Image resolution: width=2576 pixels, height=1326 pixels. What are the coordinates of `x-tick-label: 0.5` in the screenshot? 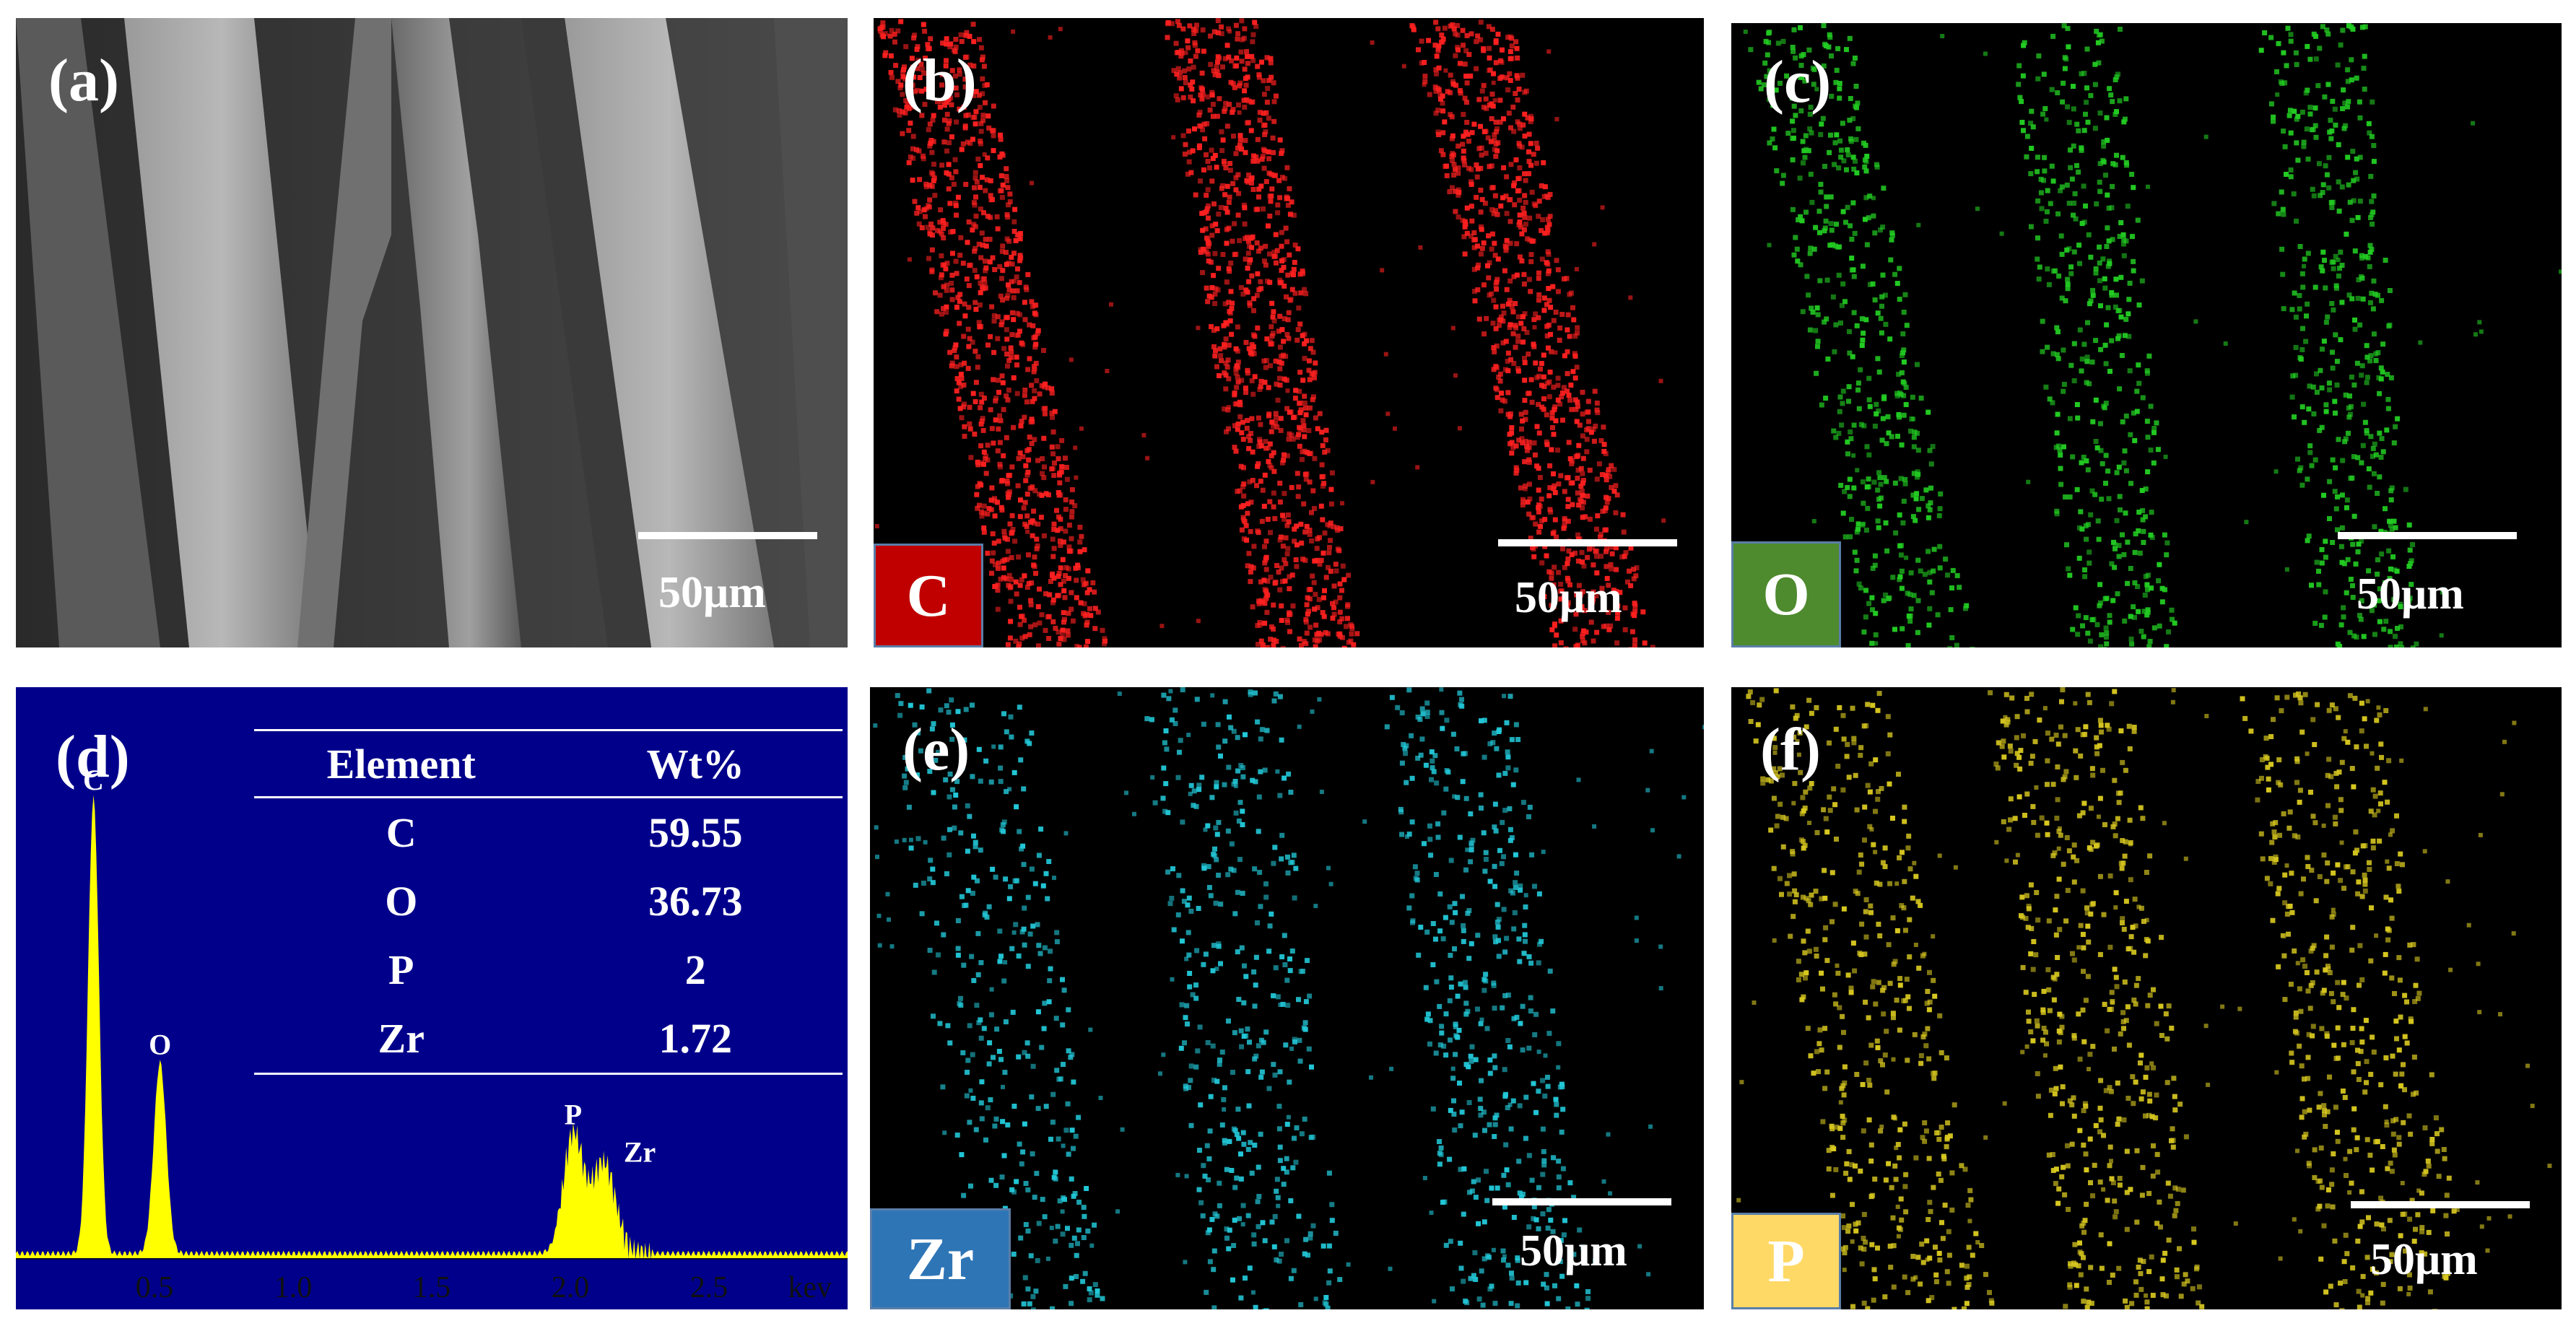 It's located at (155, 1287).